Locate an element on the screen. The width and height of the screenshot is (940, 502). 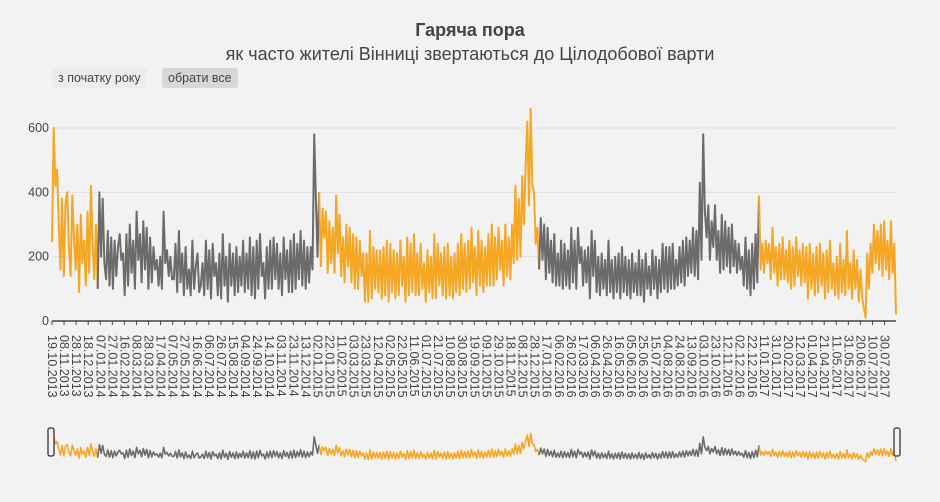
x-tick-label: 23.11.2014 is located at coordinates (293, 366).